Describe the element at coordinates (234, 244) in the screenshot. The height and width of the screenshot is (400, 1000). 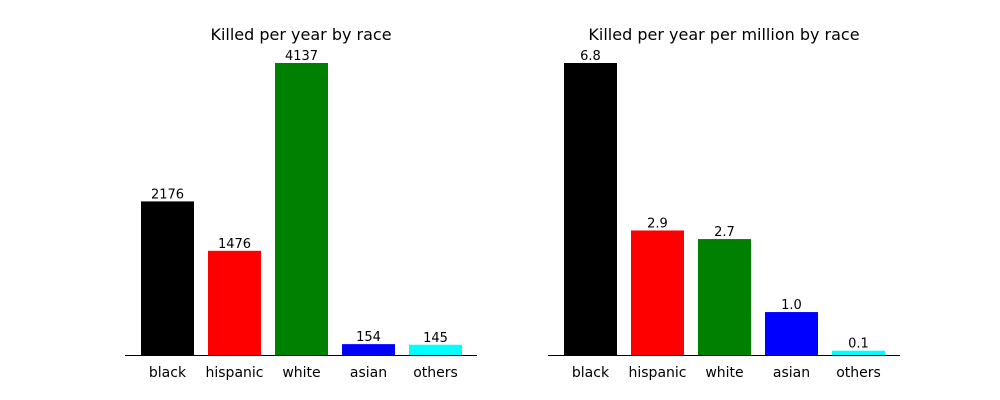
I see `value-label-hispanic: 1476` at that location.